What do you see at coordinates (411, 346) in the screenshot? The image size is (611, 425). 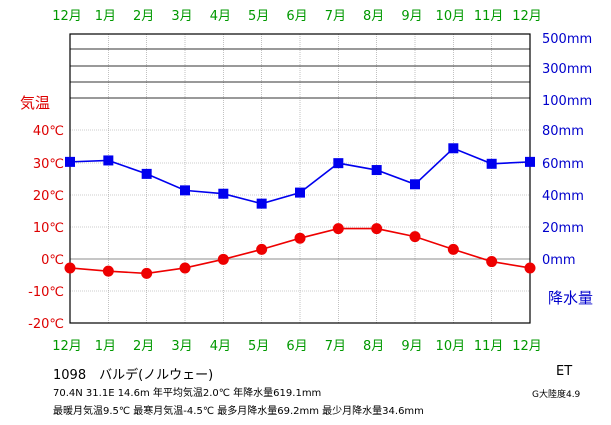 I see `bottom-month-label: 9月` at bounding box center [411, 346].